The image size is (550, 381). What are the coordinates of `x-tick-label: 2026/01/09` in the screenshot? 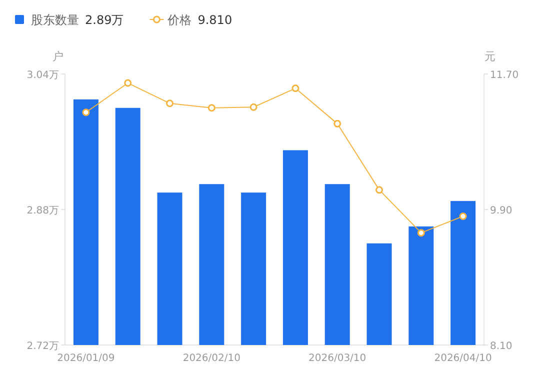 It's located at (86, 358).